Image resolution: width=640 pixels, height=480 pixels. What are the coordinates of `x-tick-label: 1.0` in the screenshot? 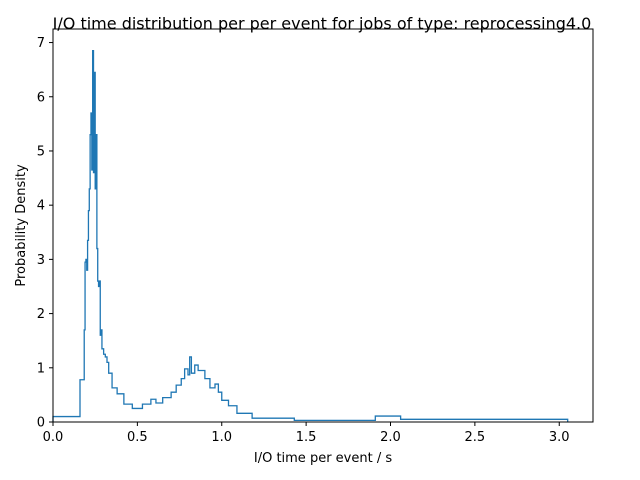 It's located at (221, 437).